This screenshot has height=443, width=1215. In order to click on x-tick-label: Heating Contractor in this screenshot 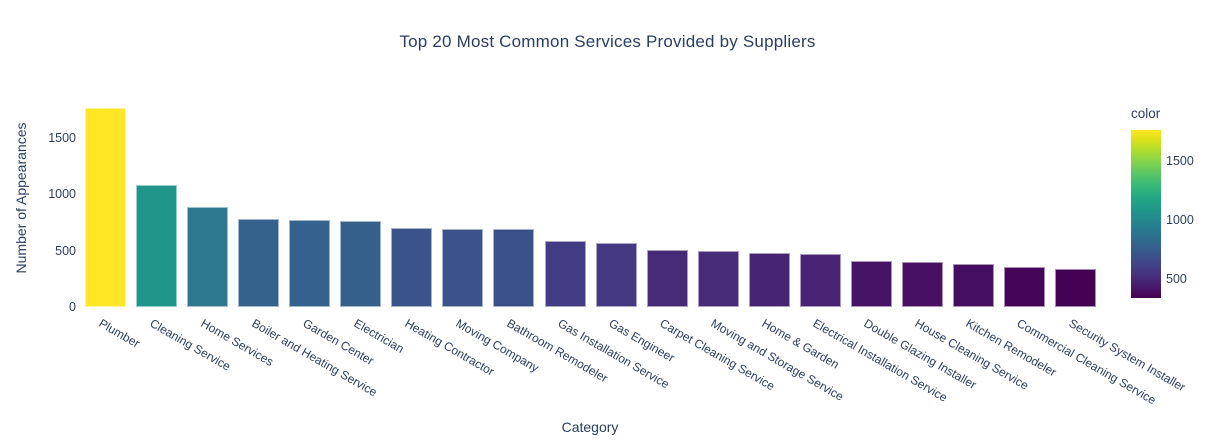, I will do `click(449, 347)`.